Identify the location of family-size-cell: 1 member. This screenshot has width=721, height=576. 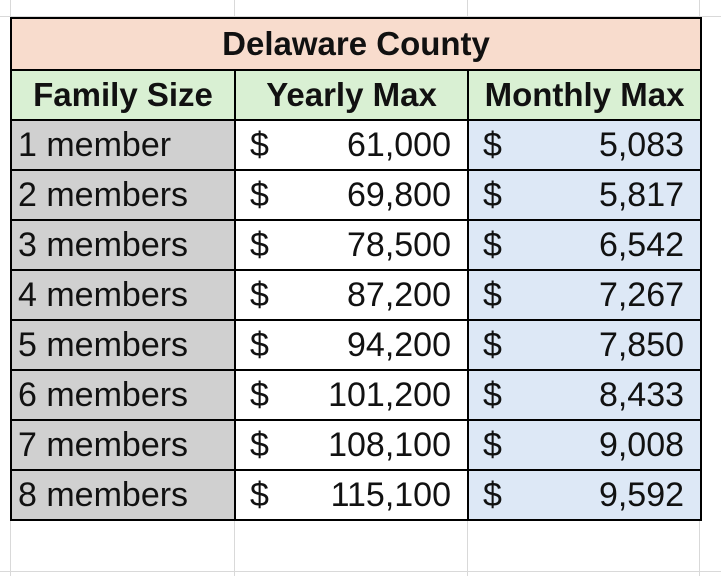
(123, 145).